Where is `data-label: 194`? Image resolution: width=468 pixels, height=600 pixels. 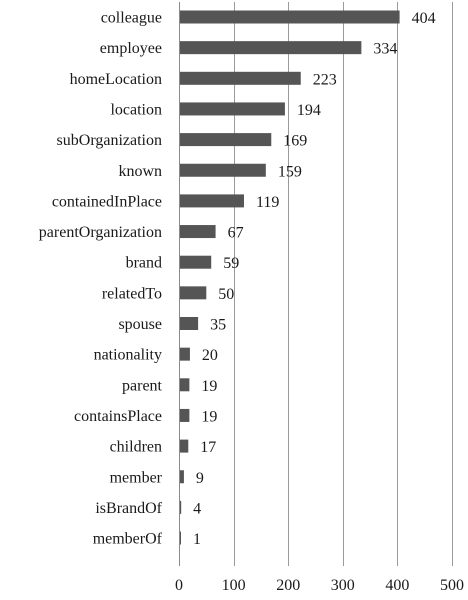 data-label: 194 is located at coordinates (309, 110).